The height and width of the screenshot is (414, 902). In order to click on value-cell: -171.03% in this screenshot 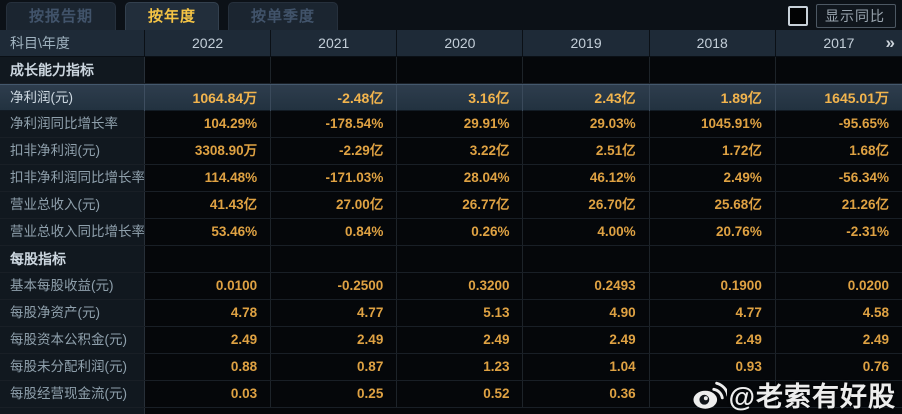, I will do `click(334, 178)`.